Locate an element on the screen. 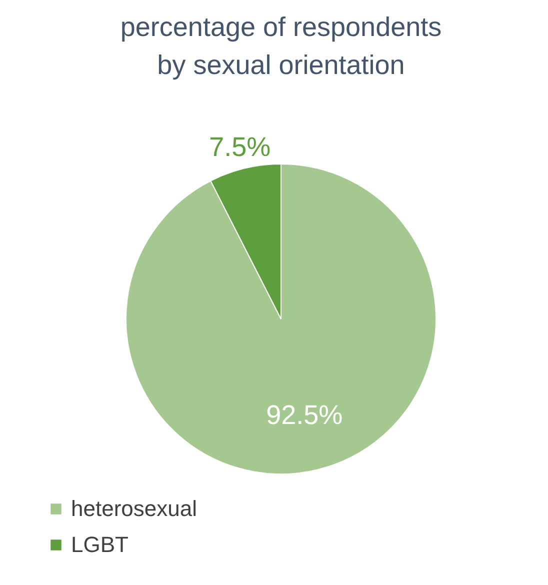 The height and width of the screenshot is (585, 548). data-label: 92.5% is located at coordinates (304, 415).